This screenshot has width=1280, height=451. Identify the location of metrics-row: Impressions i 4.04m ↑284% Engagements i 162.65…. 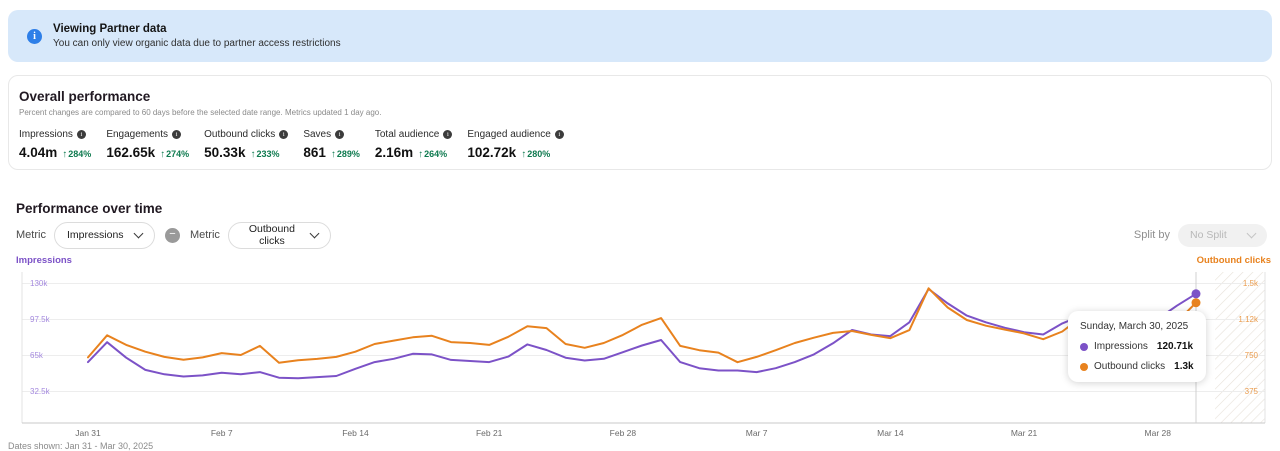
(645, 144).